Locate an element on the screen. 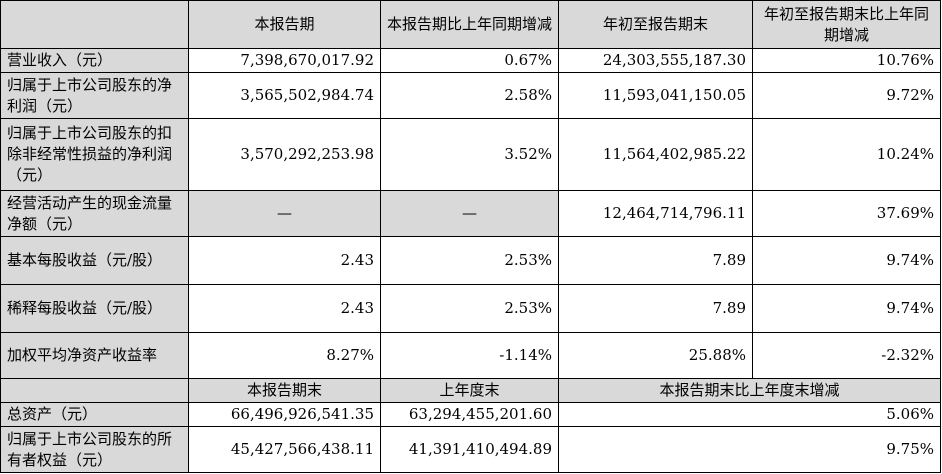 The image size is (942, 474). header-row: 本报告期 本报告期比上年同期增减 年初至报告期末 年初至报告期末比上年同期增减 is located at coordinates (470, 24).